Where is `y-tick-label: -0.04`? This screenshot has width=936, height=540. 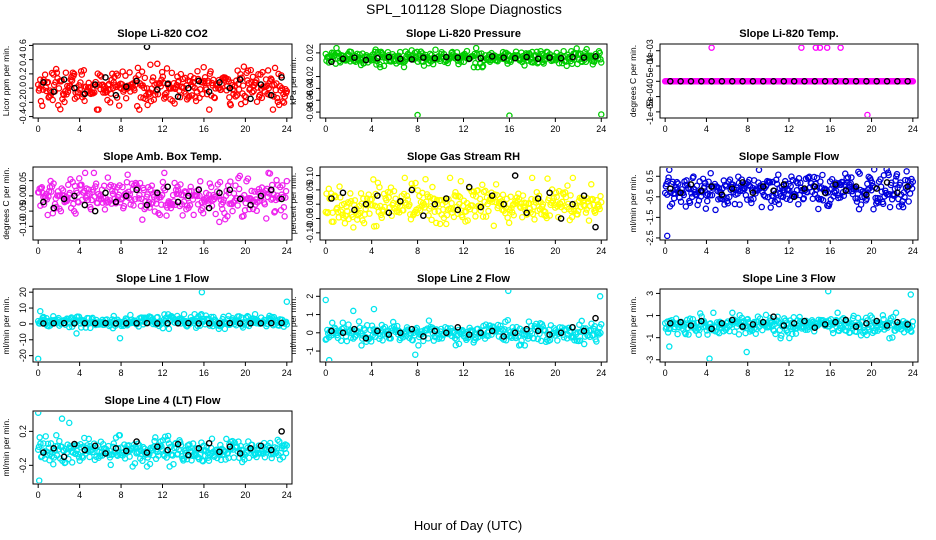
y-tick-label: -0.04 is located at coordinates (310, 88).